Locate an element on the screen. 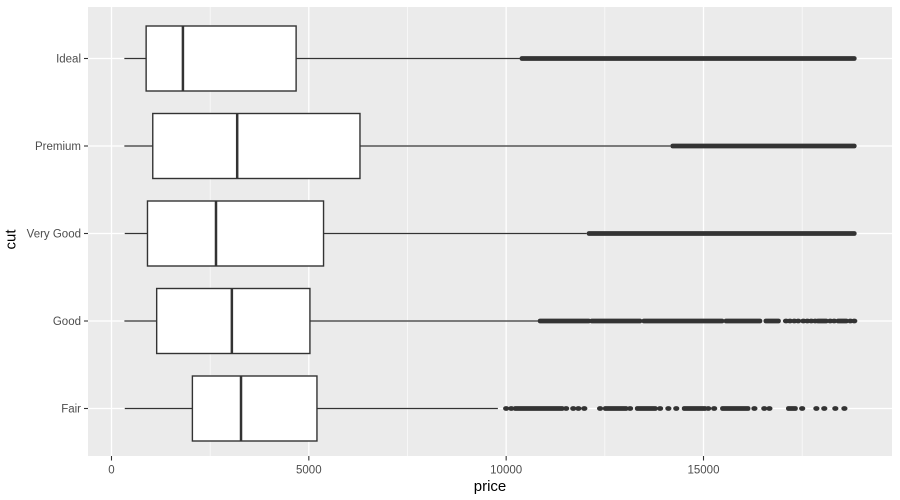 The height and width of the screenshot is (500, 900). box-premium is located at coordinates (256, 146).